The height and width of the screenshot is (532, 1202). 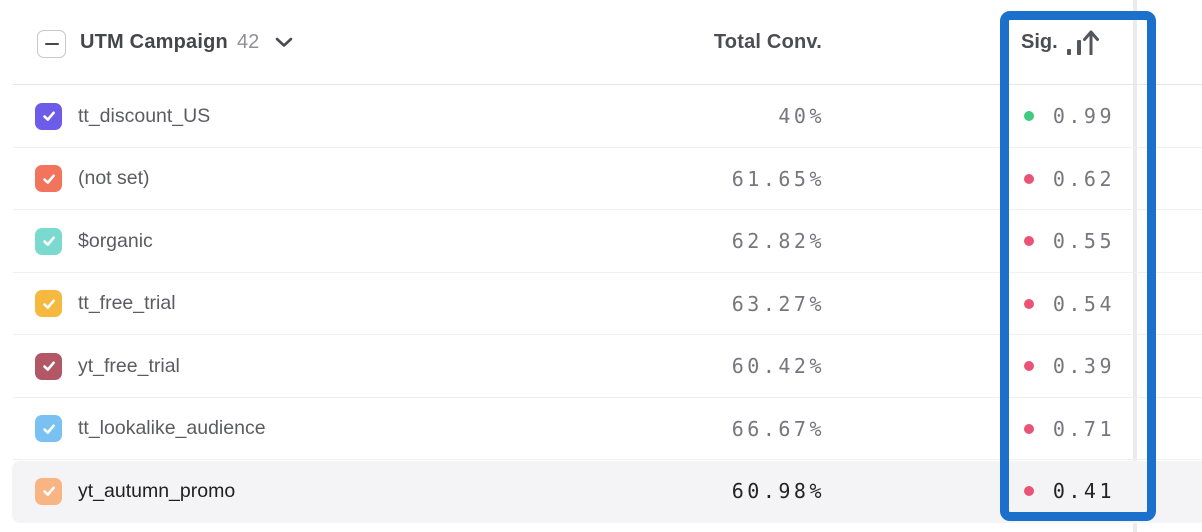 I want to click on sig-value: 0.71, so click(x=1083, y=428).